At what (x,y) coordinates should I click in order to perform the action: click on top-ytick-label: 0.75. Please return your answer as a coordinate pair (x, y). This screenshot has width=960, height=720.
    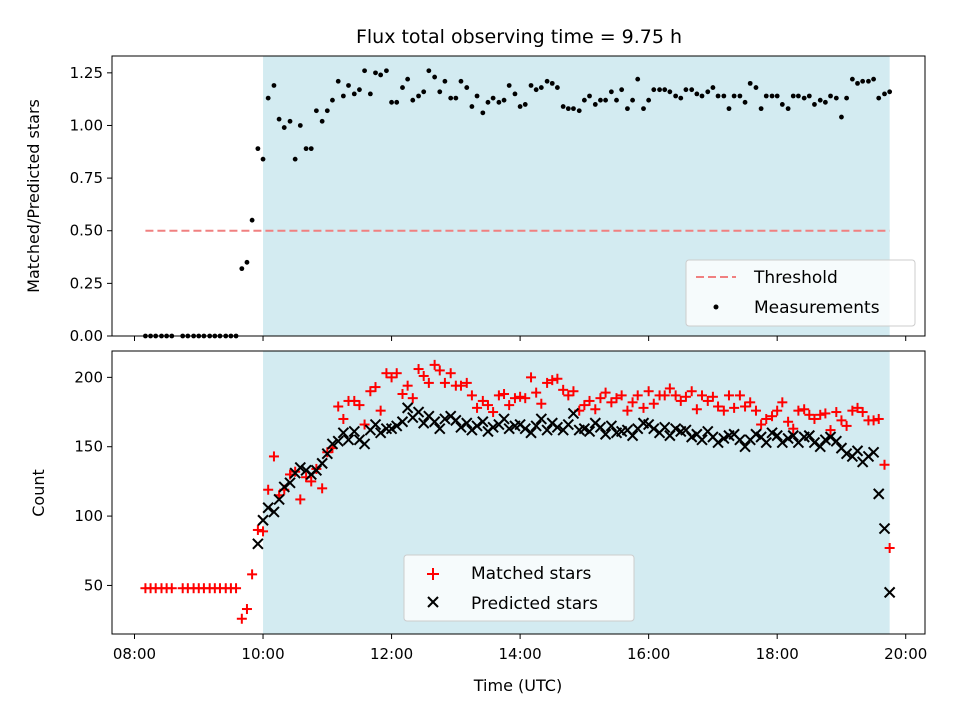
    Looking at the image, I should click on (86, 178).